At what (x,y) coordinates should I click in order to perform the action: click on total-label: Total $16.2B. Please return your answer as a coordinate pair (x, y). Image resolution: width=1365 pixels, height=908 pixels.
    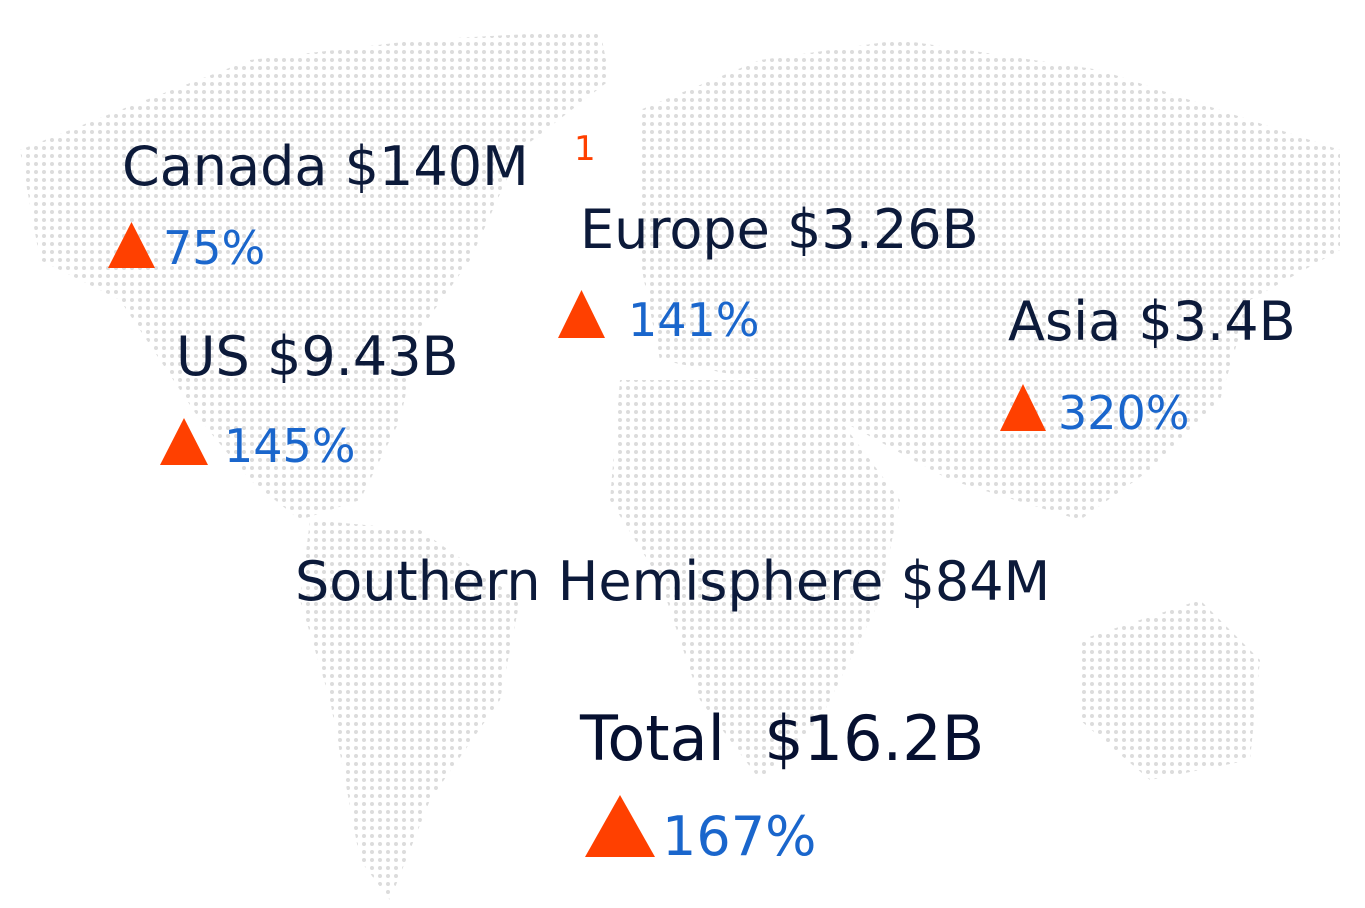
    Looking at the image, I should click on (781, 738).